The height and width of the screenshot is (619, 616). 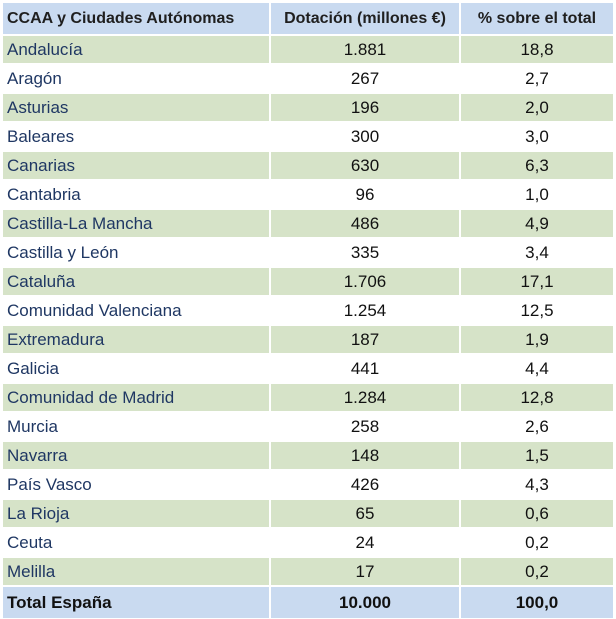 I want to click on amount-cell: 148, so click(x=366, y=455).